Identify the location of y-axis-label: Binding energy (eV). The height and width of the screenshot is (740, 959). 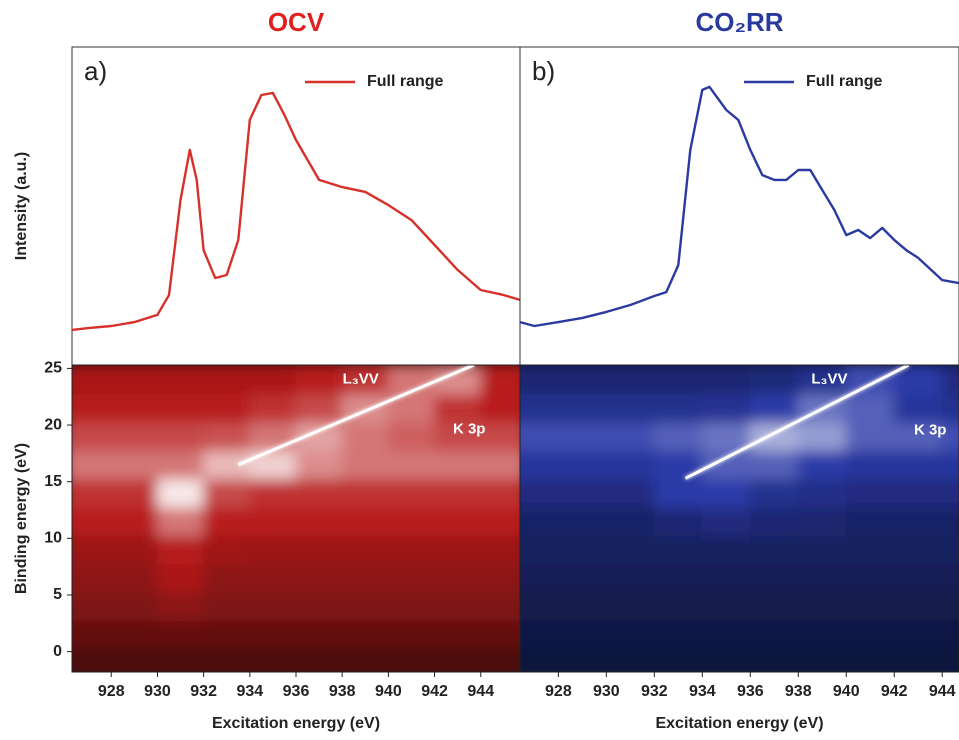
(21, 518).